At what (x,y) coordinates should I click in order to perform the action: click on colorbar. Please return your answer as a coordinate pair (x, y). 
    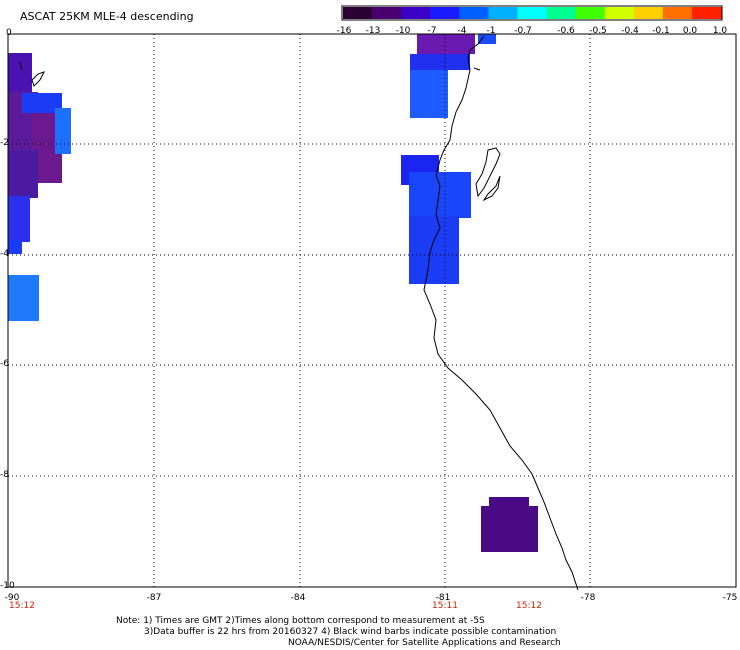
    Looking at the image, I should click on (532, 13).